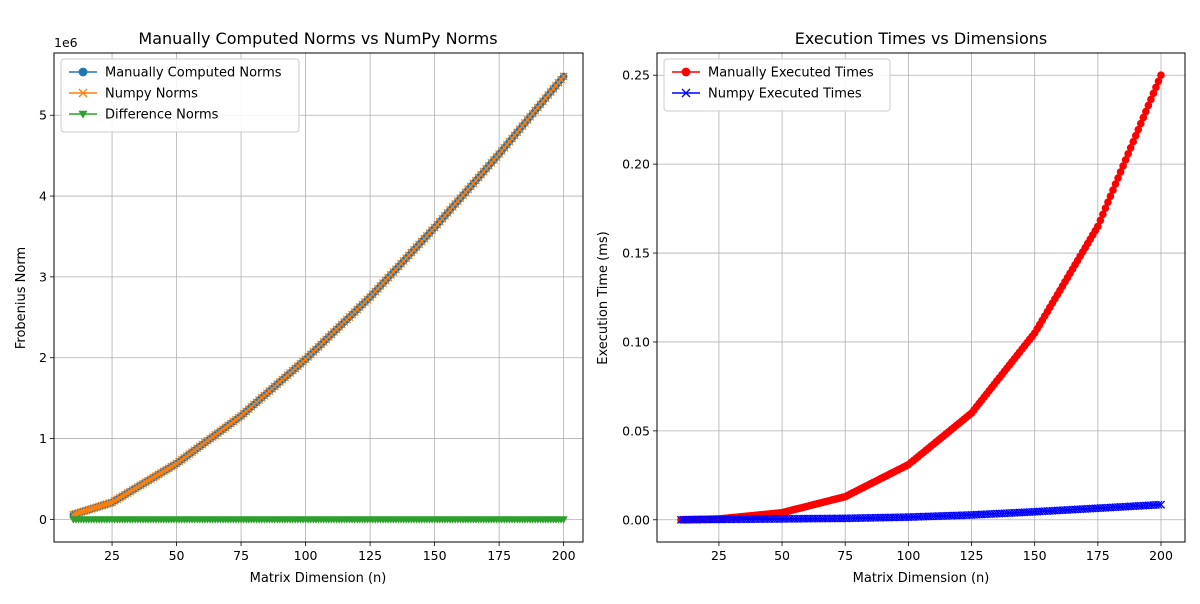 This screenshot has width=1200, height=604. What do you see at coordinates (151, 94) in the screenshot?
I see `legend-label: Numpy Norms` at bounding box center [151, 94].